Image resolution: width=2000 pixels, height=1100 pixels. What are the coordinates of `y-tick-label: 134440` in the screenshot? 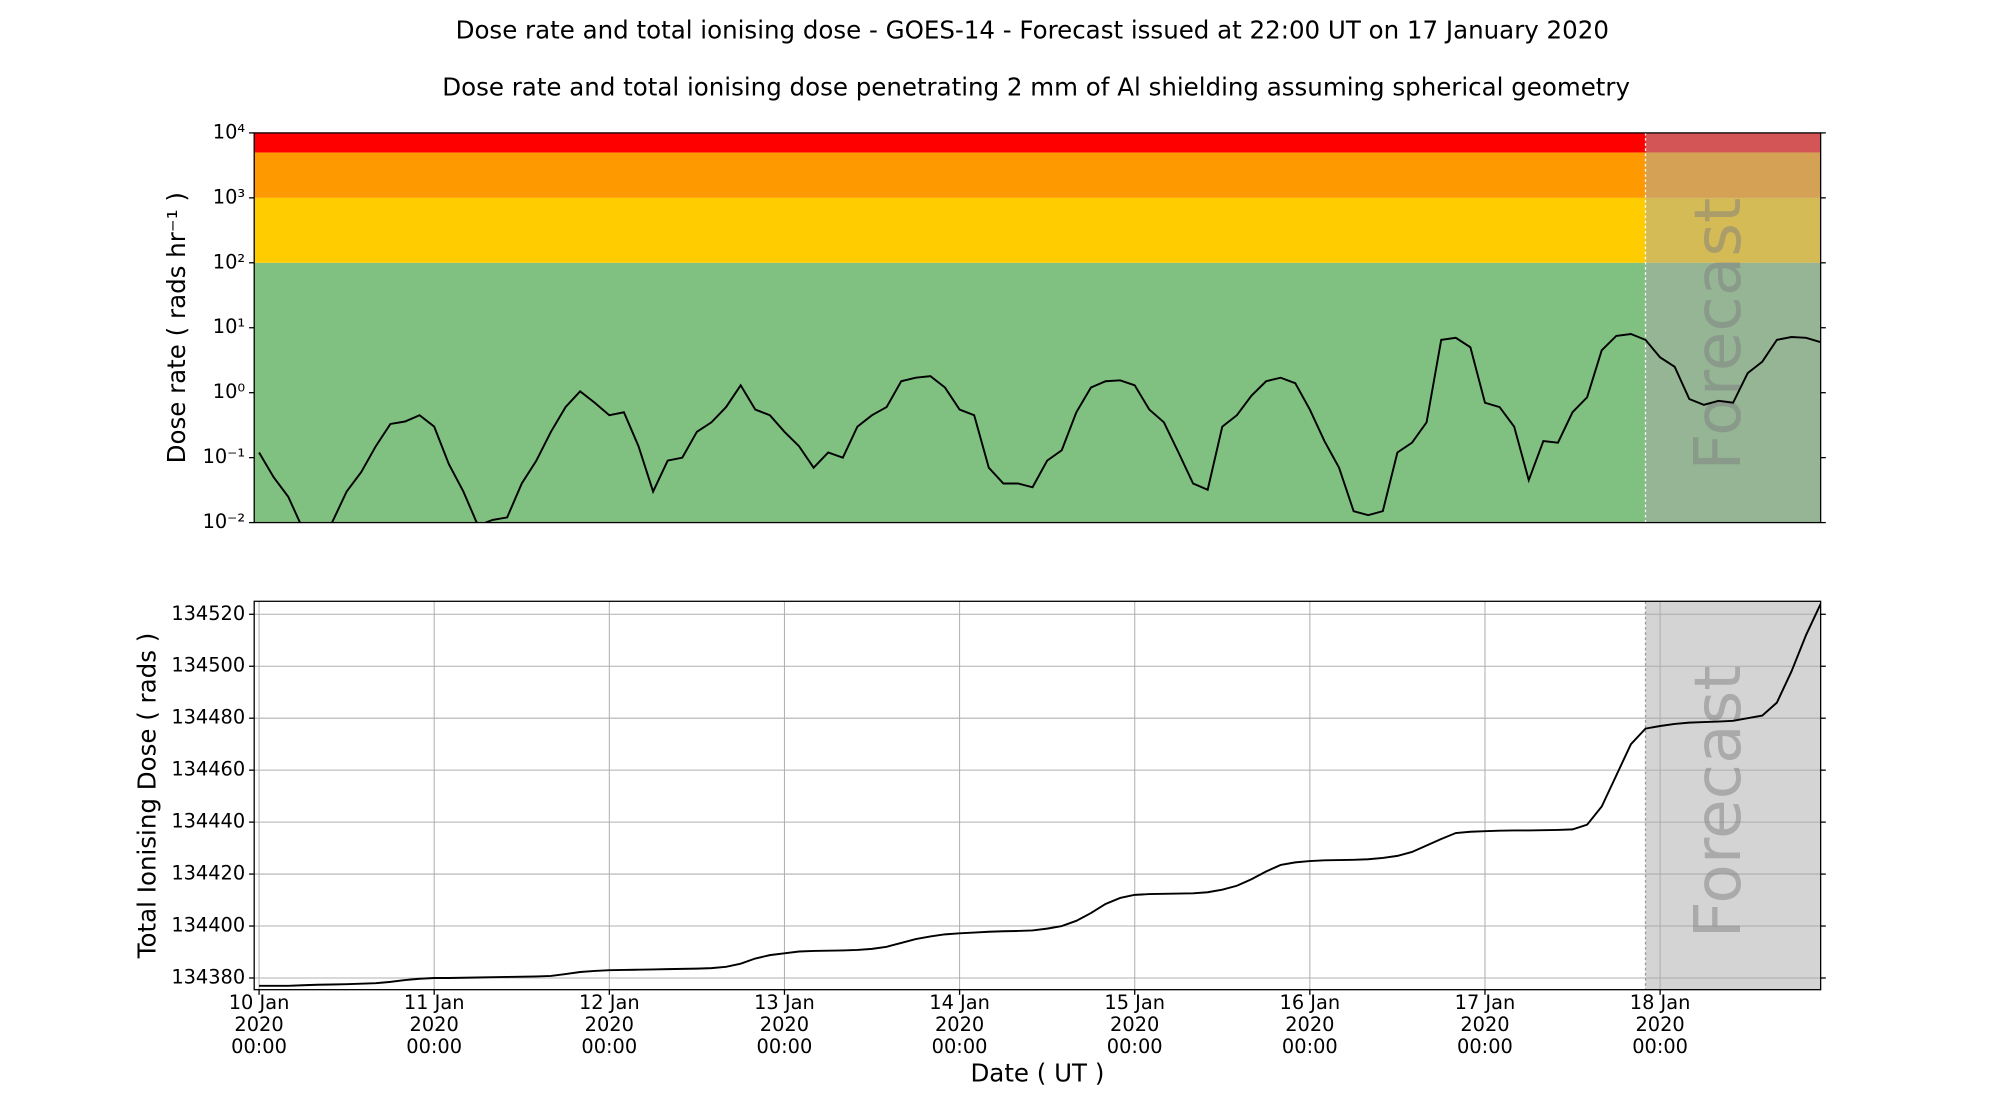 It's located at (208, 821).